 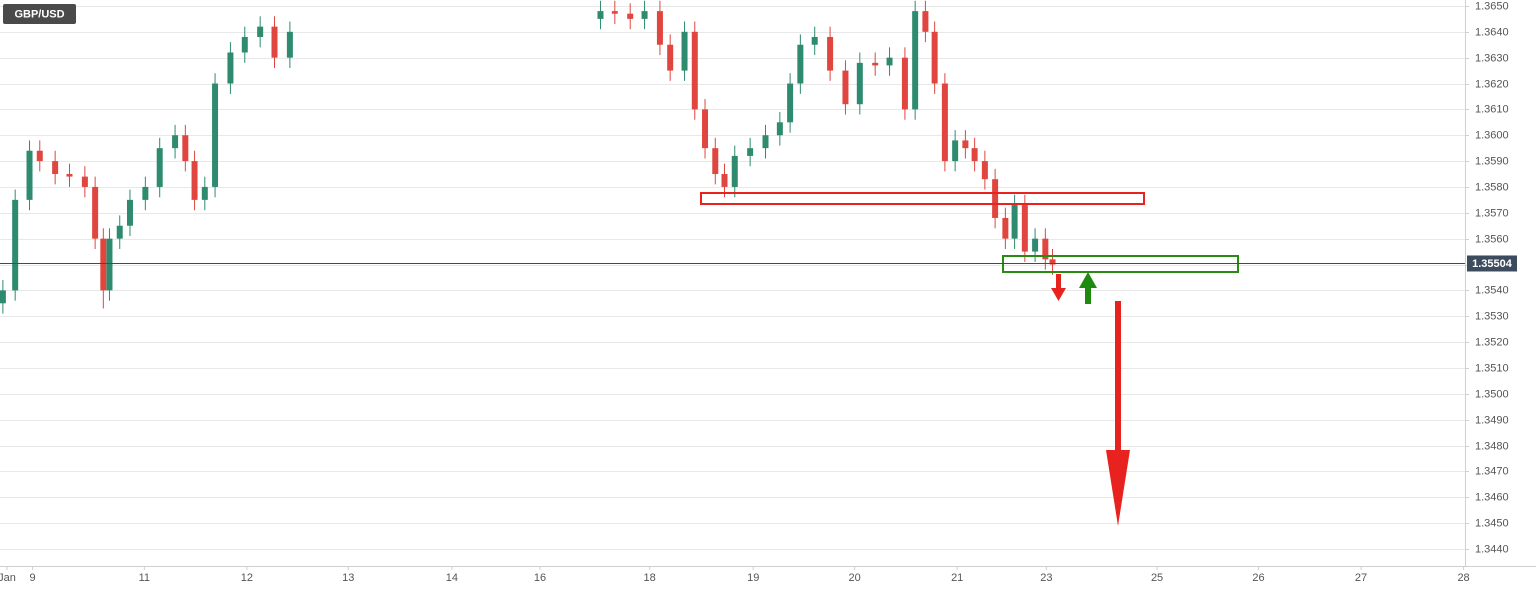 What do you see at coordinates (1492, 187) in the screenshot?
I see `y-tick-label: 1.3580` at bounding box center [1492, 187].